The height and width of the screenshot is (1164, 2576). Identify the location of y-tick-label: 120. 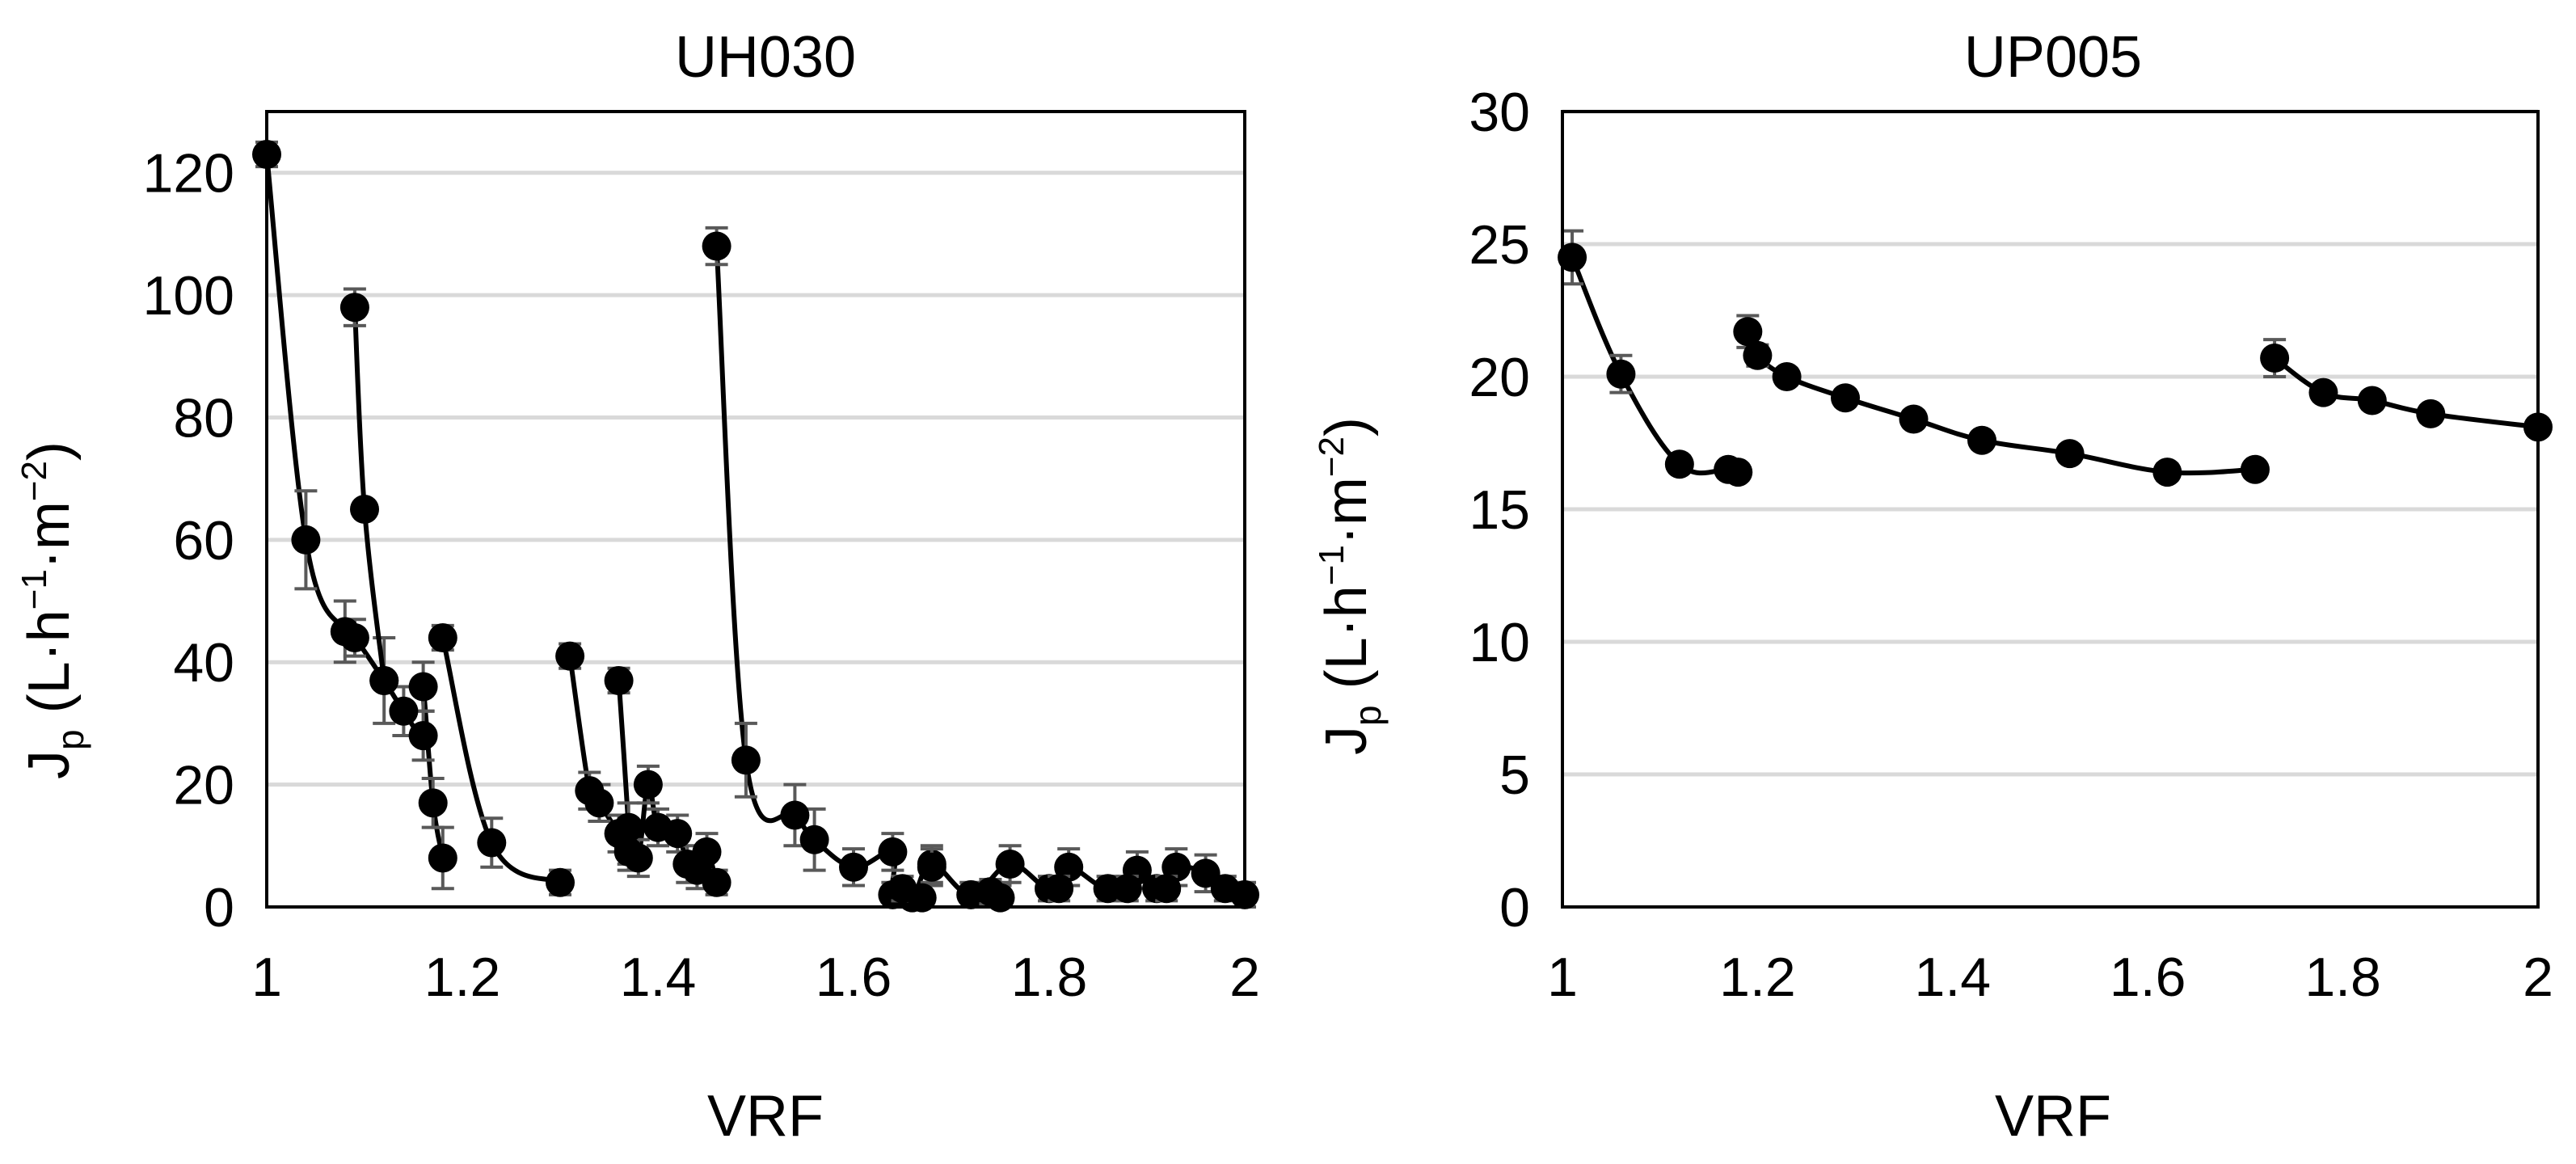
(189, 174).